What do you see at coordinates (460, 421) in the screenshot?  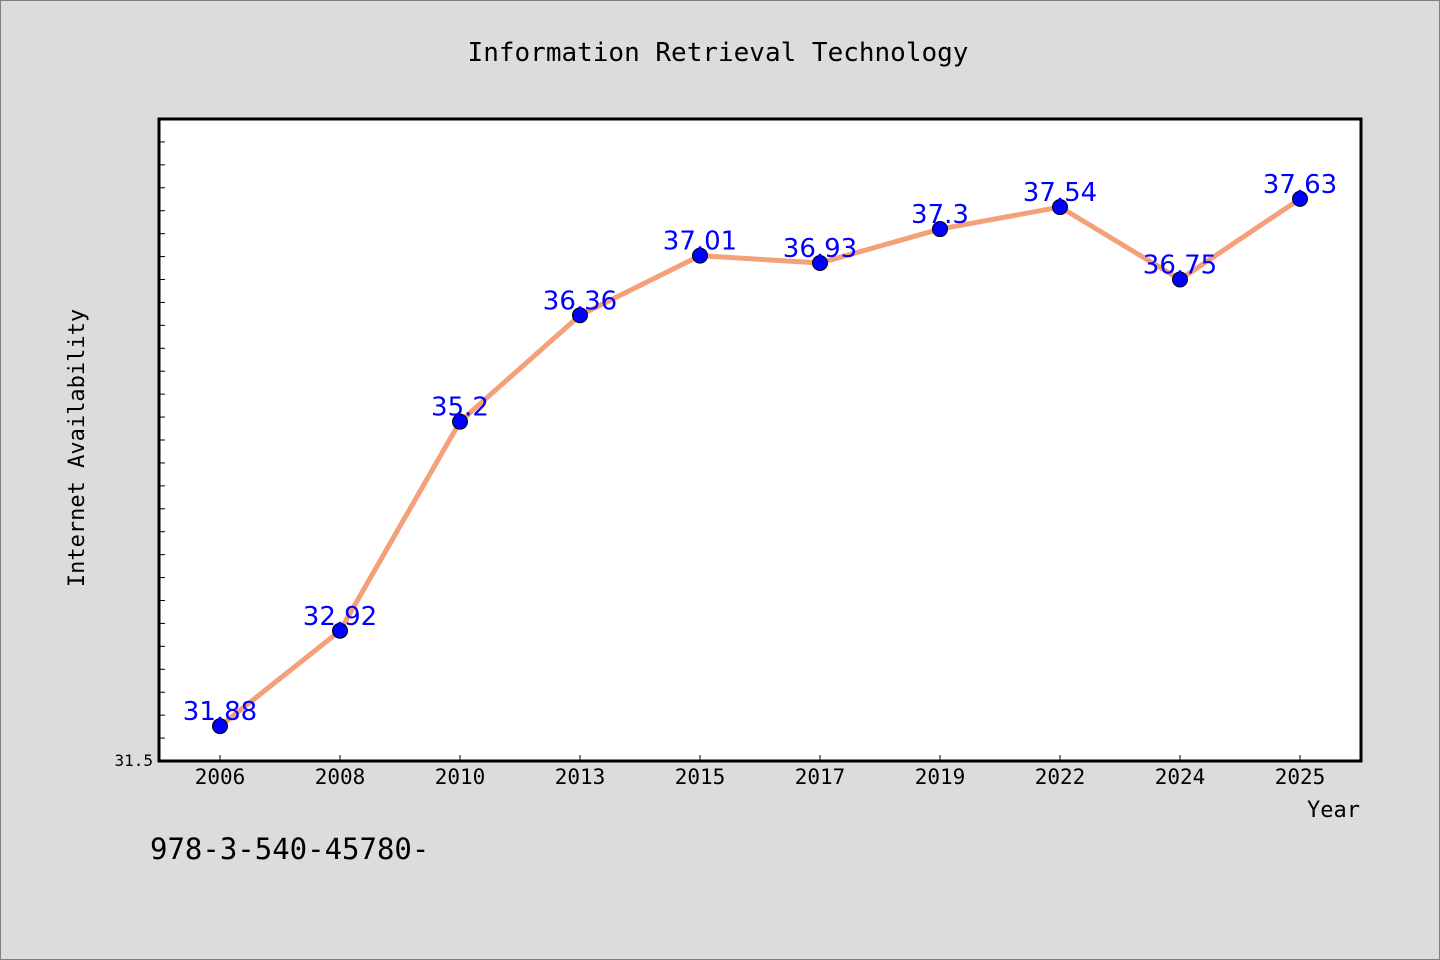 I see `data-point-2010` at bounding box center [460, 421].